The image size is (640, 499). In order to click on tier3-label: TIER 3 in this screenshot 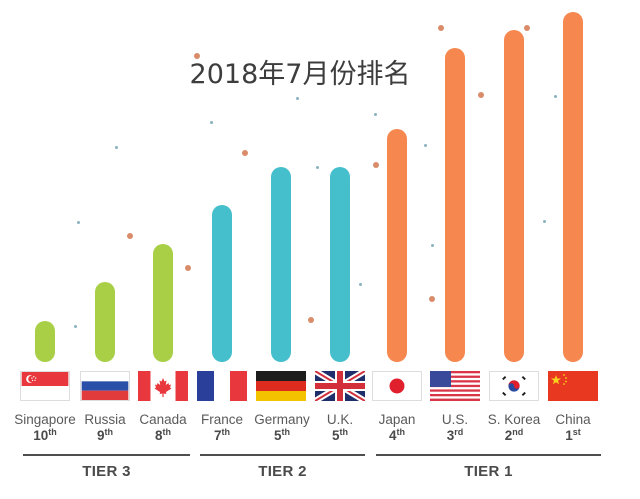, I will do `click(106, 471)`.